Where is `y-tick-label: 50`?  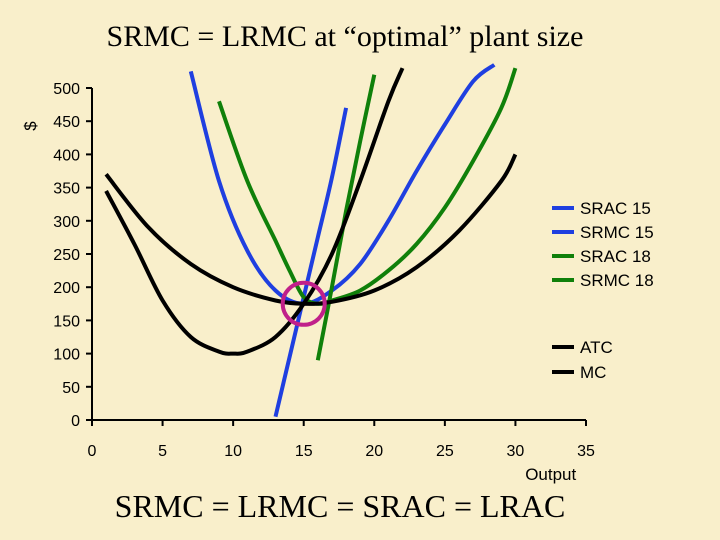 y-tick-label: 50 is located at coordinates (71, 388).